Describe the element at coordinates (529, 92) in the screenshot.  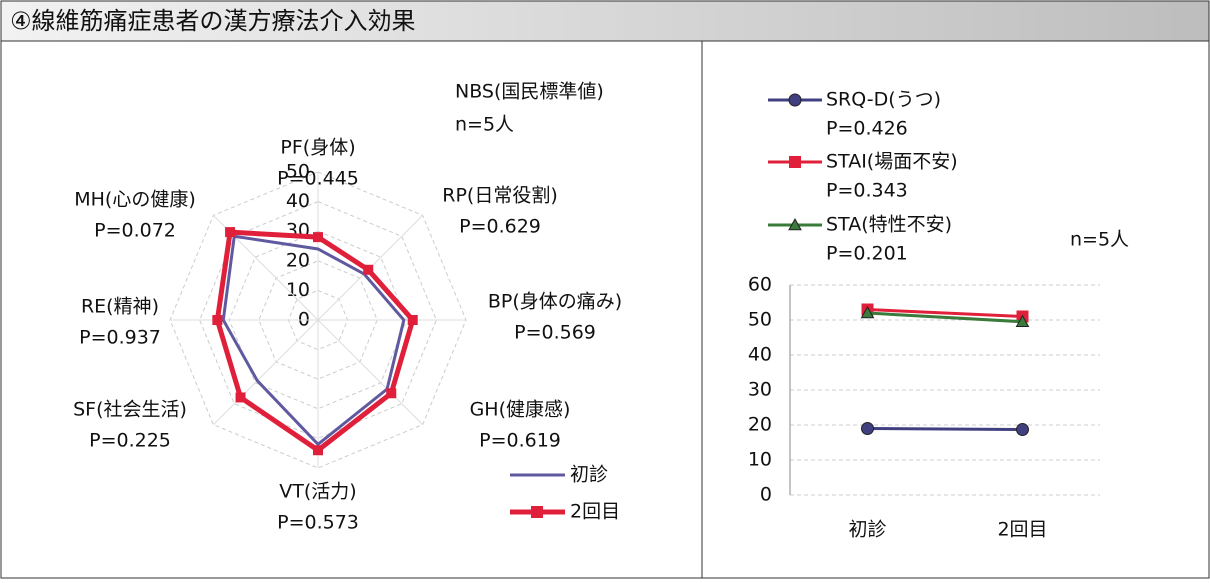
I see `annotation: NBS(国民標準値)` at that location.